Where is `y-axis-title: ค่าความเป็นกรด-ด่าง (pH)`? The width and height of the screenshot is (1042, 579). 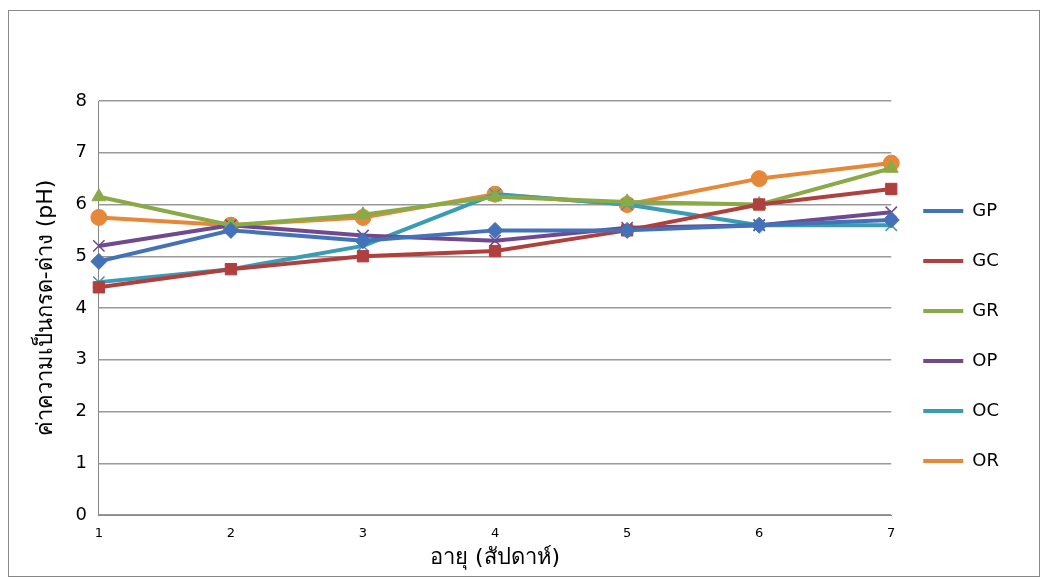 y-axis-title: ค่าความเป็นกรด-ด่าง (pH) is located at coordinates (43, 308).